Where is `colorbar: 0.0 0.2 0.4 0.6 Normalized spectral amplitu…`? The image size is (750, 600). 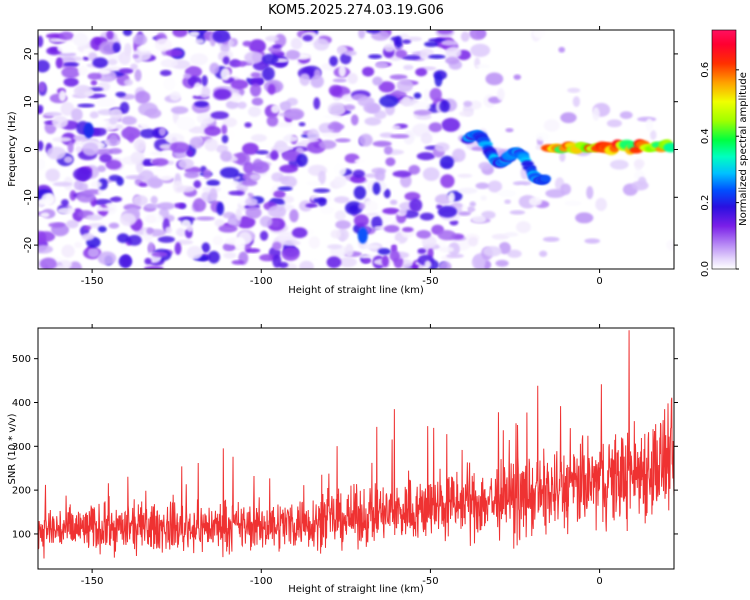 colorbar: 0.0 0.2 0.4 0.6 Normalized spectral amplitu… is located at coordinates (724, 153).